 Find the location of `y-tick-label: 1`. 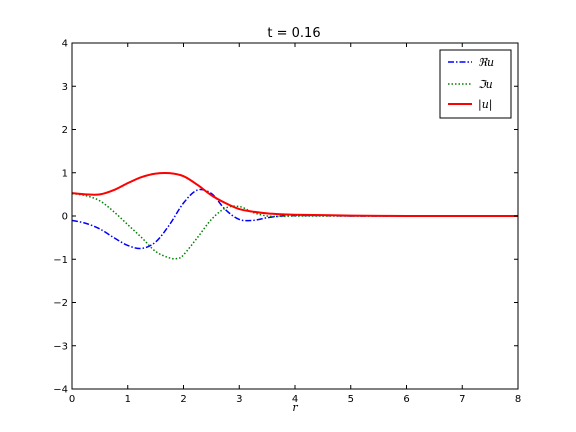

y-tick-label: 1 is located at coordinates (65, 173).